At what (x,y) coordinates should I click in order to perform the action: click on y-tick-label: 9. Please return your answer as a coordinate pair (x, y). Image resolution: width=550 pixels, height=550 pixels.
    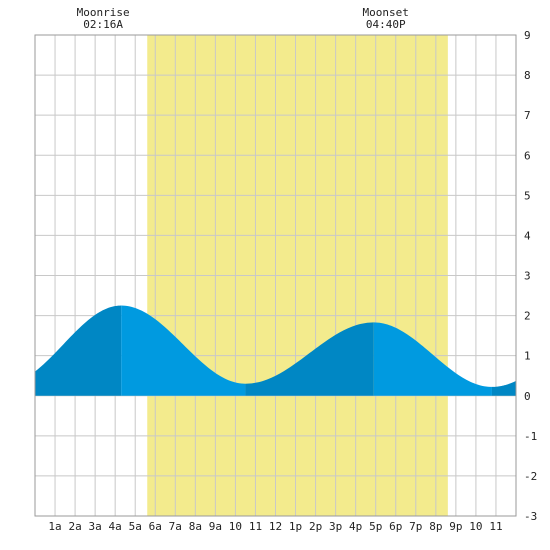
    Looking at the image, I should click on (527, 35).